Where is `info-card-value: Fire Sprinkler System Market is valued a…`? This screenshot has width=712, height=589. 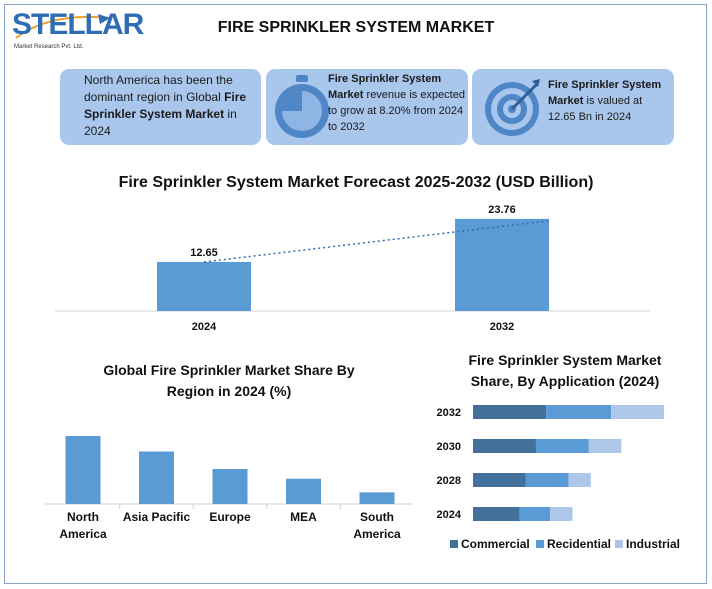
info-card-value: Fire Sprinkler System Market is valued a… is located at coordinates (573, 107).